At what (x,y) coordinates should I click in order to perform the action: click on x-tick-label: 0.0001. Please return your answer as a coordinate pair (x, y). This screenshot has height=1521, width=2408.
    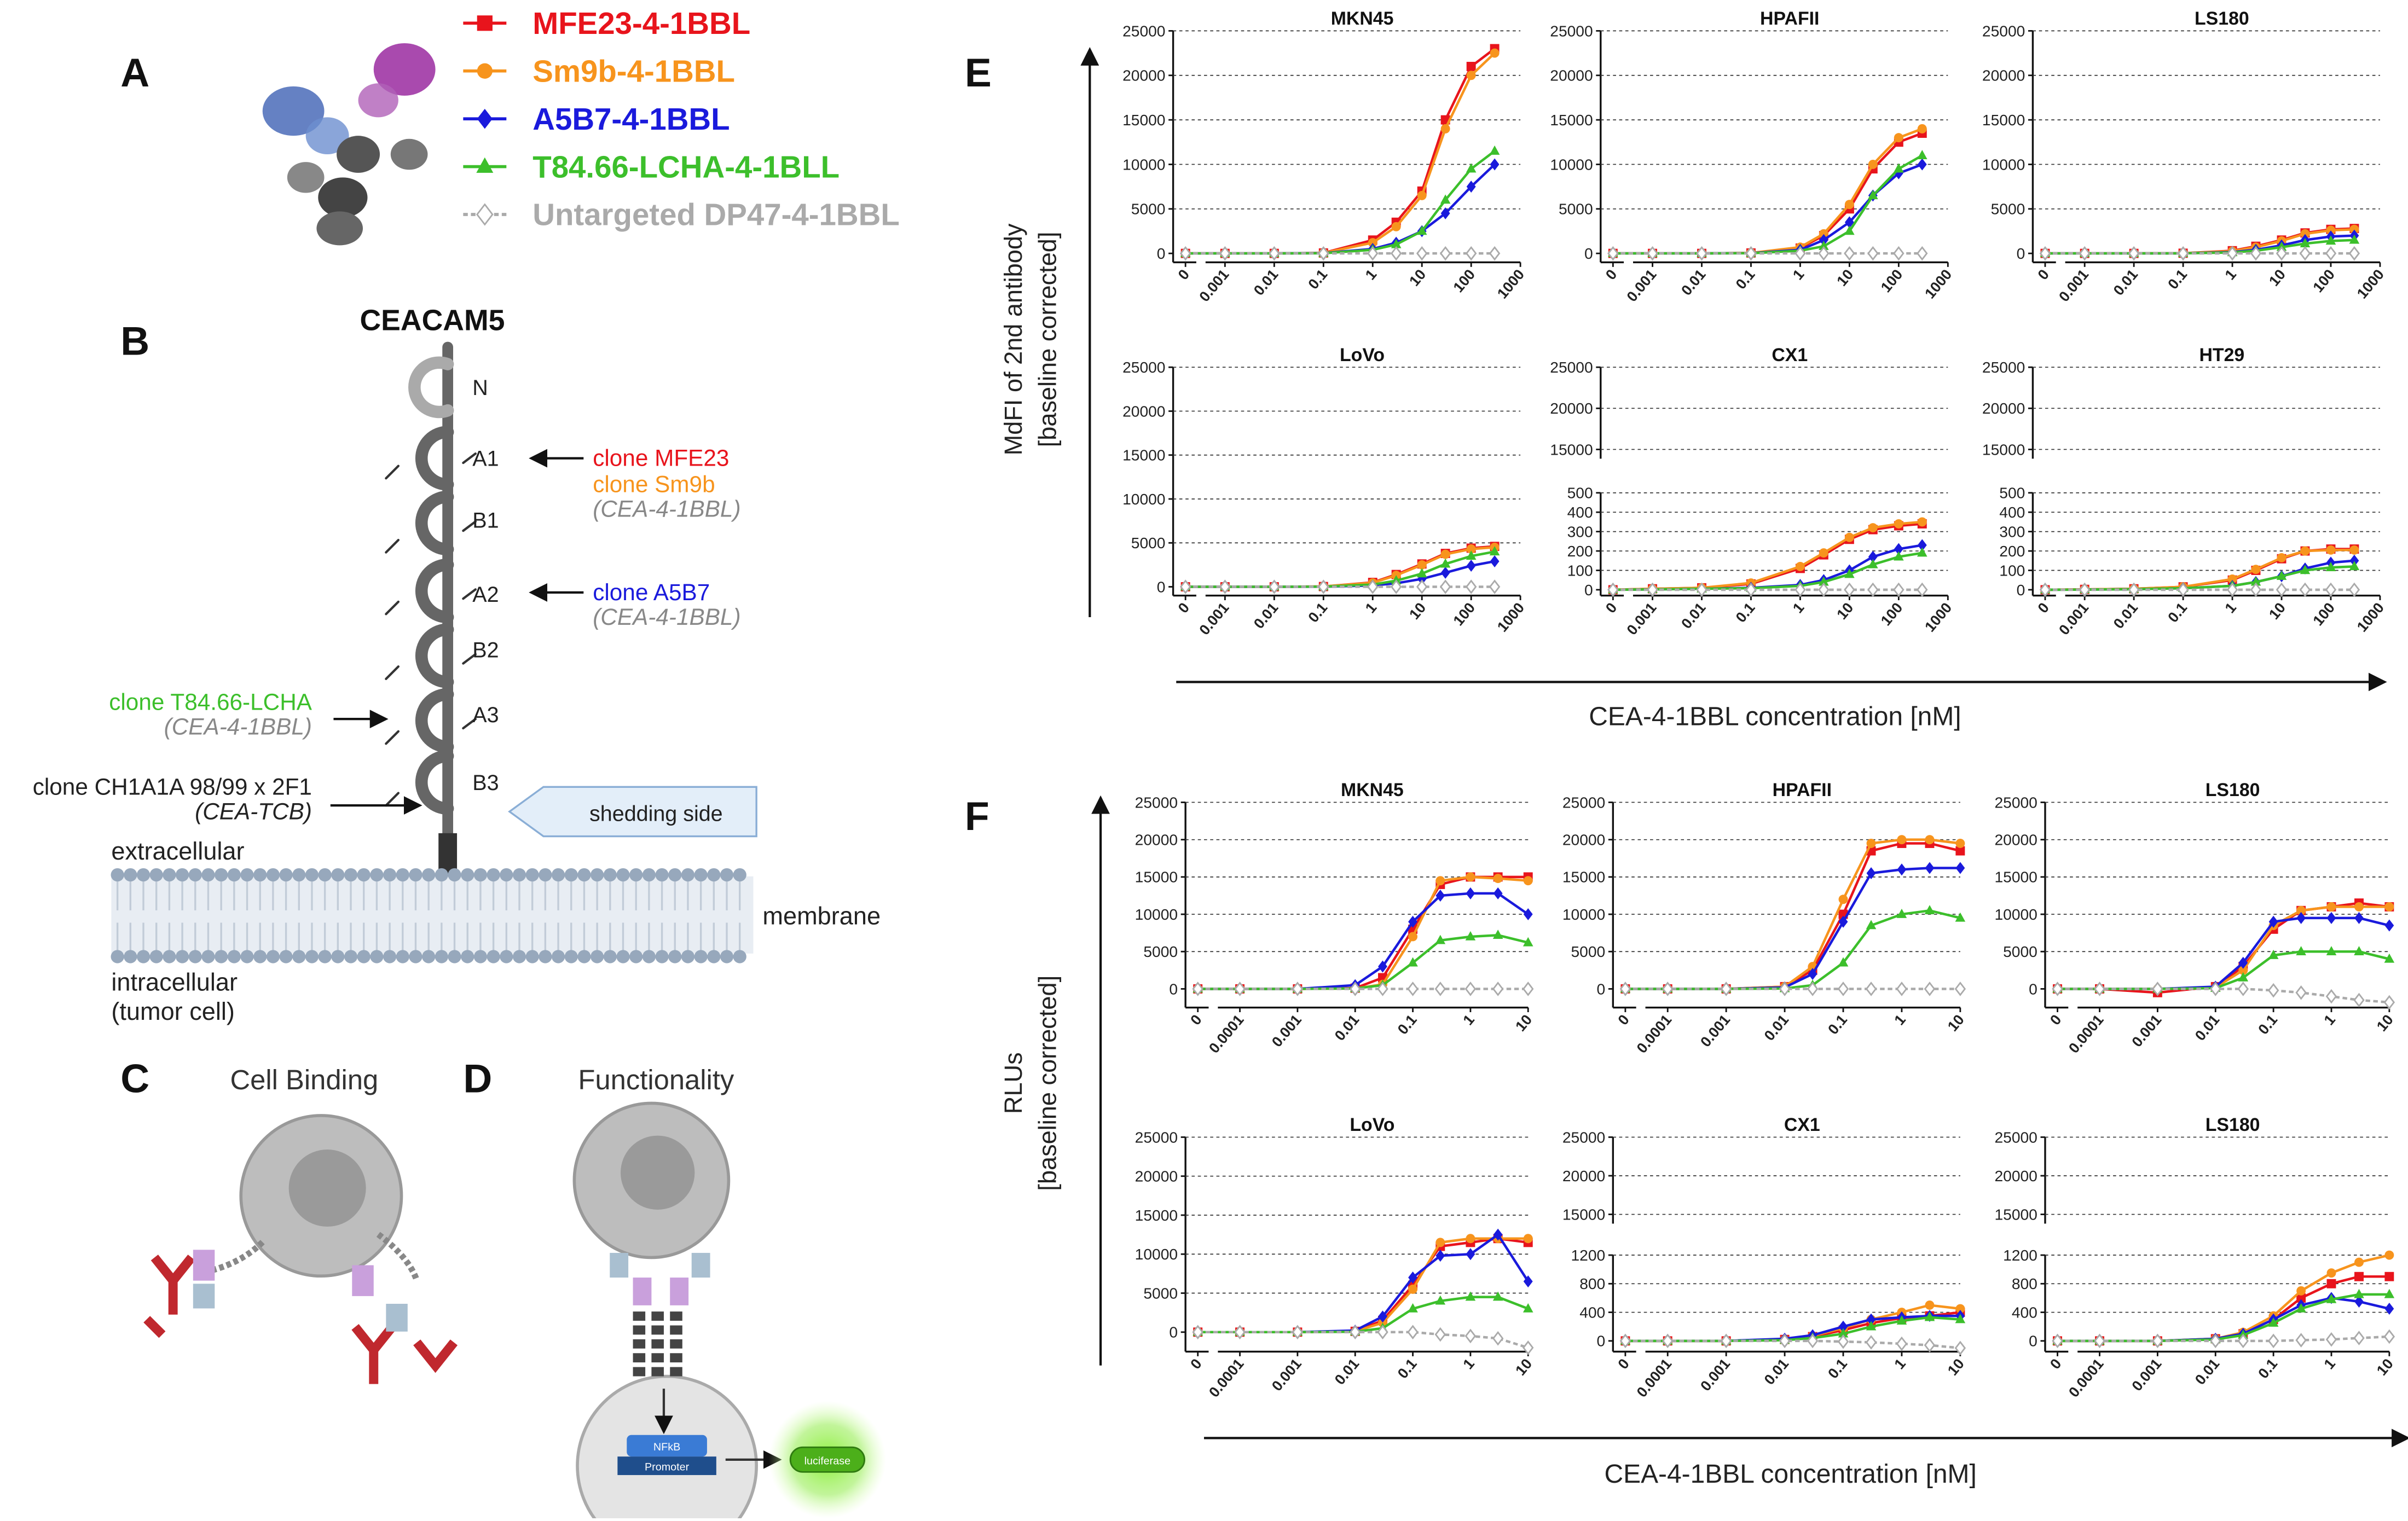
    Looking at the image, I should click on (2086, 1034).